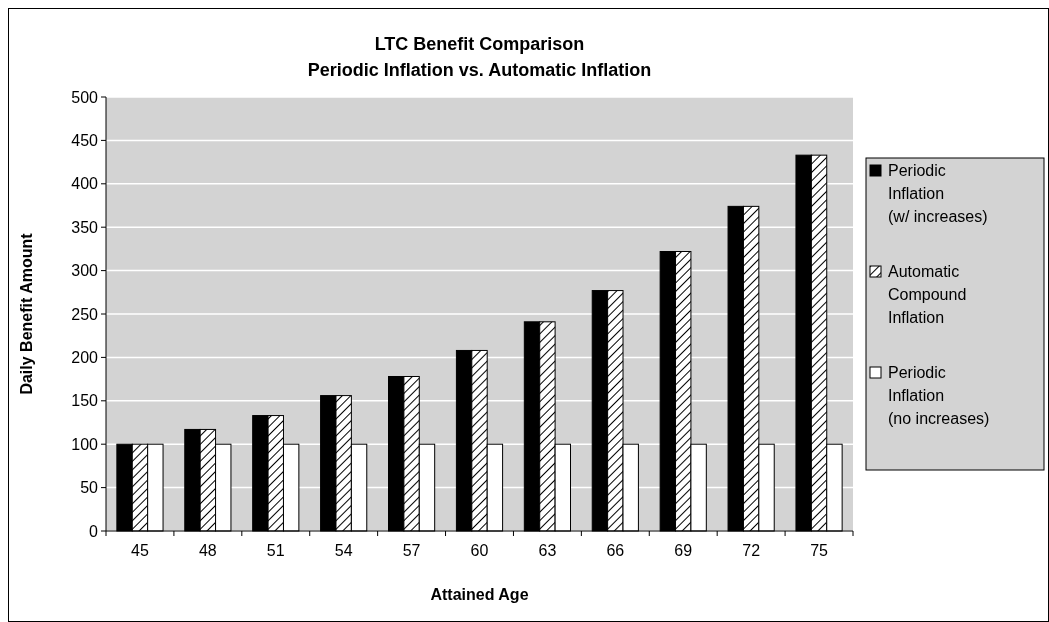  What do you see at coordinates (479, 594) in the screenshot?
I see `x-axis-title: Attained Age` at bounding box center [479, 594].